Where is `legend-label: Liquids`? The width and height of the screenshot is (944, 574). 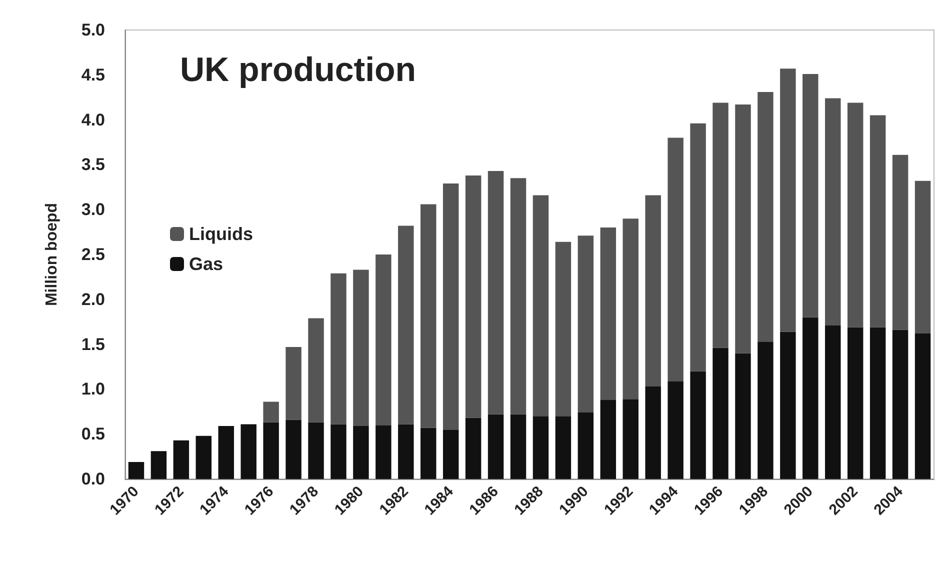 legend-label: Liquids is located at coordinates (221, 234).